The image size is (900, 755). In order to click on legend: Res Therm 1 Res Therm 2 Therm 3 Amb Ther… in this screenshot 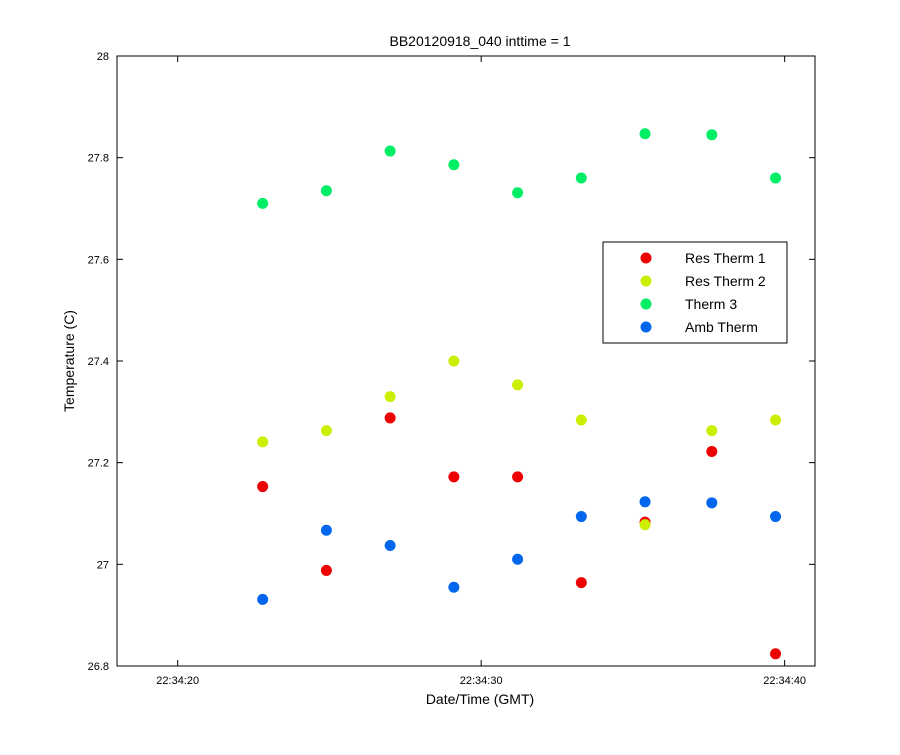, I will do `click(695, 292)`.